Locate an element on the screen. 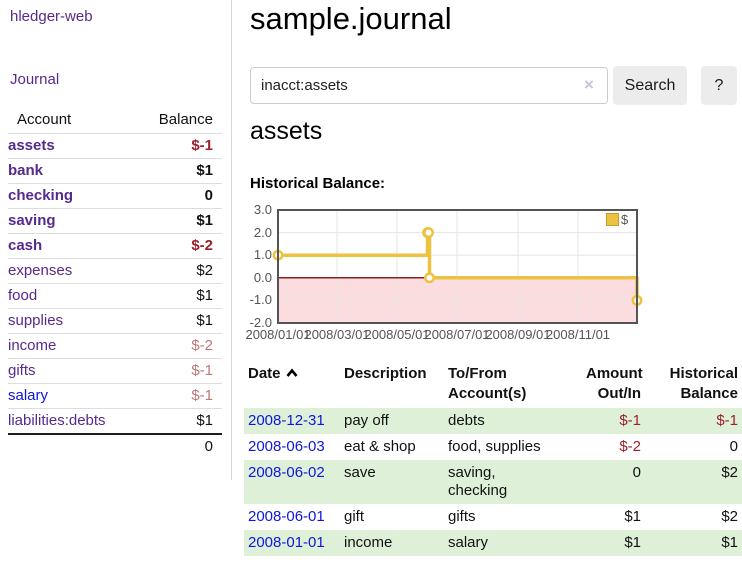 The height and width of the screenshot is (582, 742). accounts-total-value: 0 is located at coordinates (176, 446).